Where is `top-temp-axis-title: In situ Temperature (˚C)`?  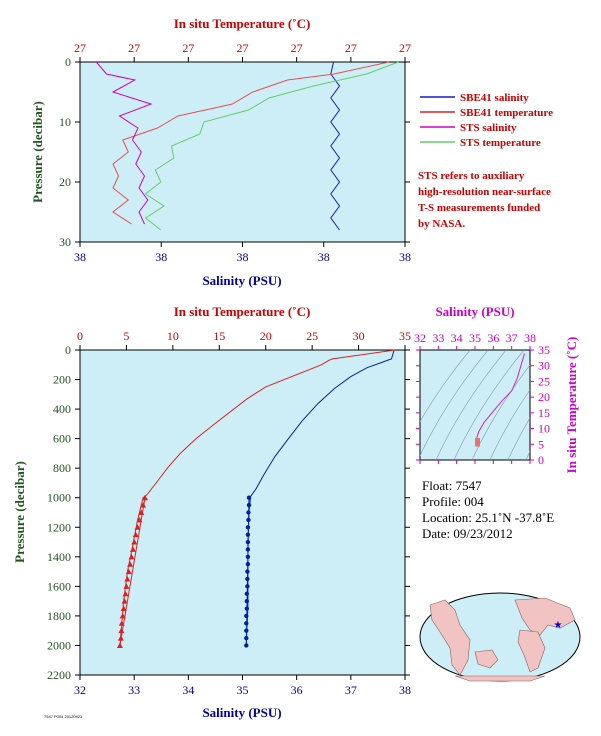 top-temp-axis-title: In situ Temperature (˚C) is located at coordinates (242, 23).